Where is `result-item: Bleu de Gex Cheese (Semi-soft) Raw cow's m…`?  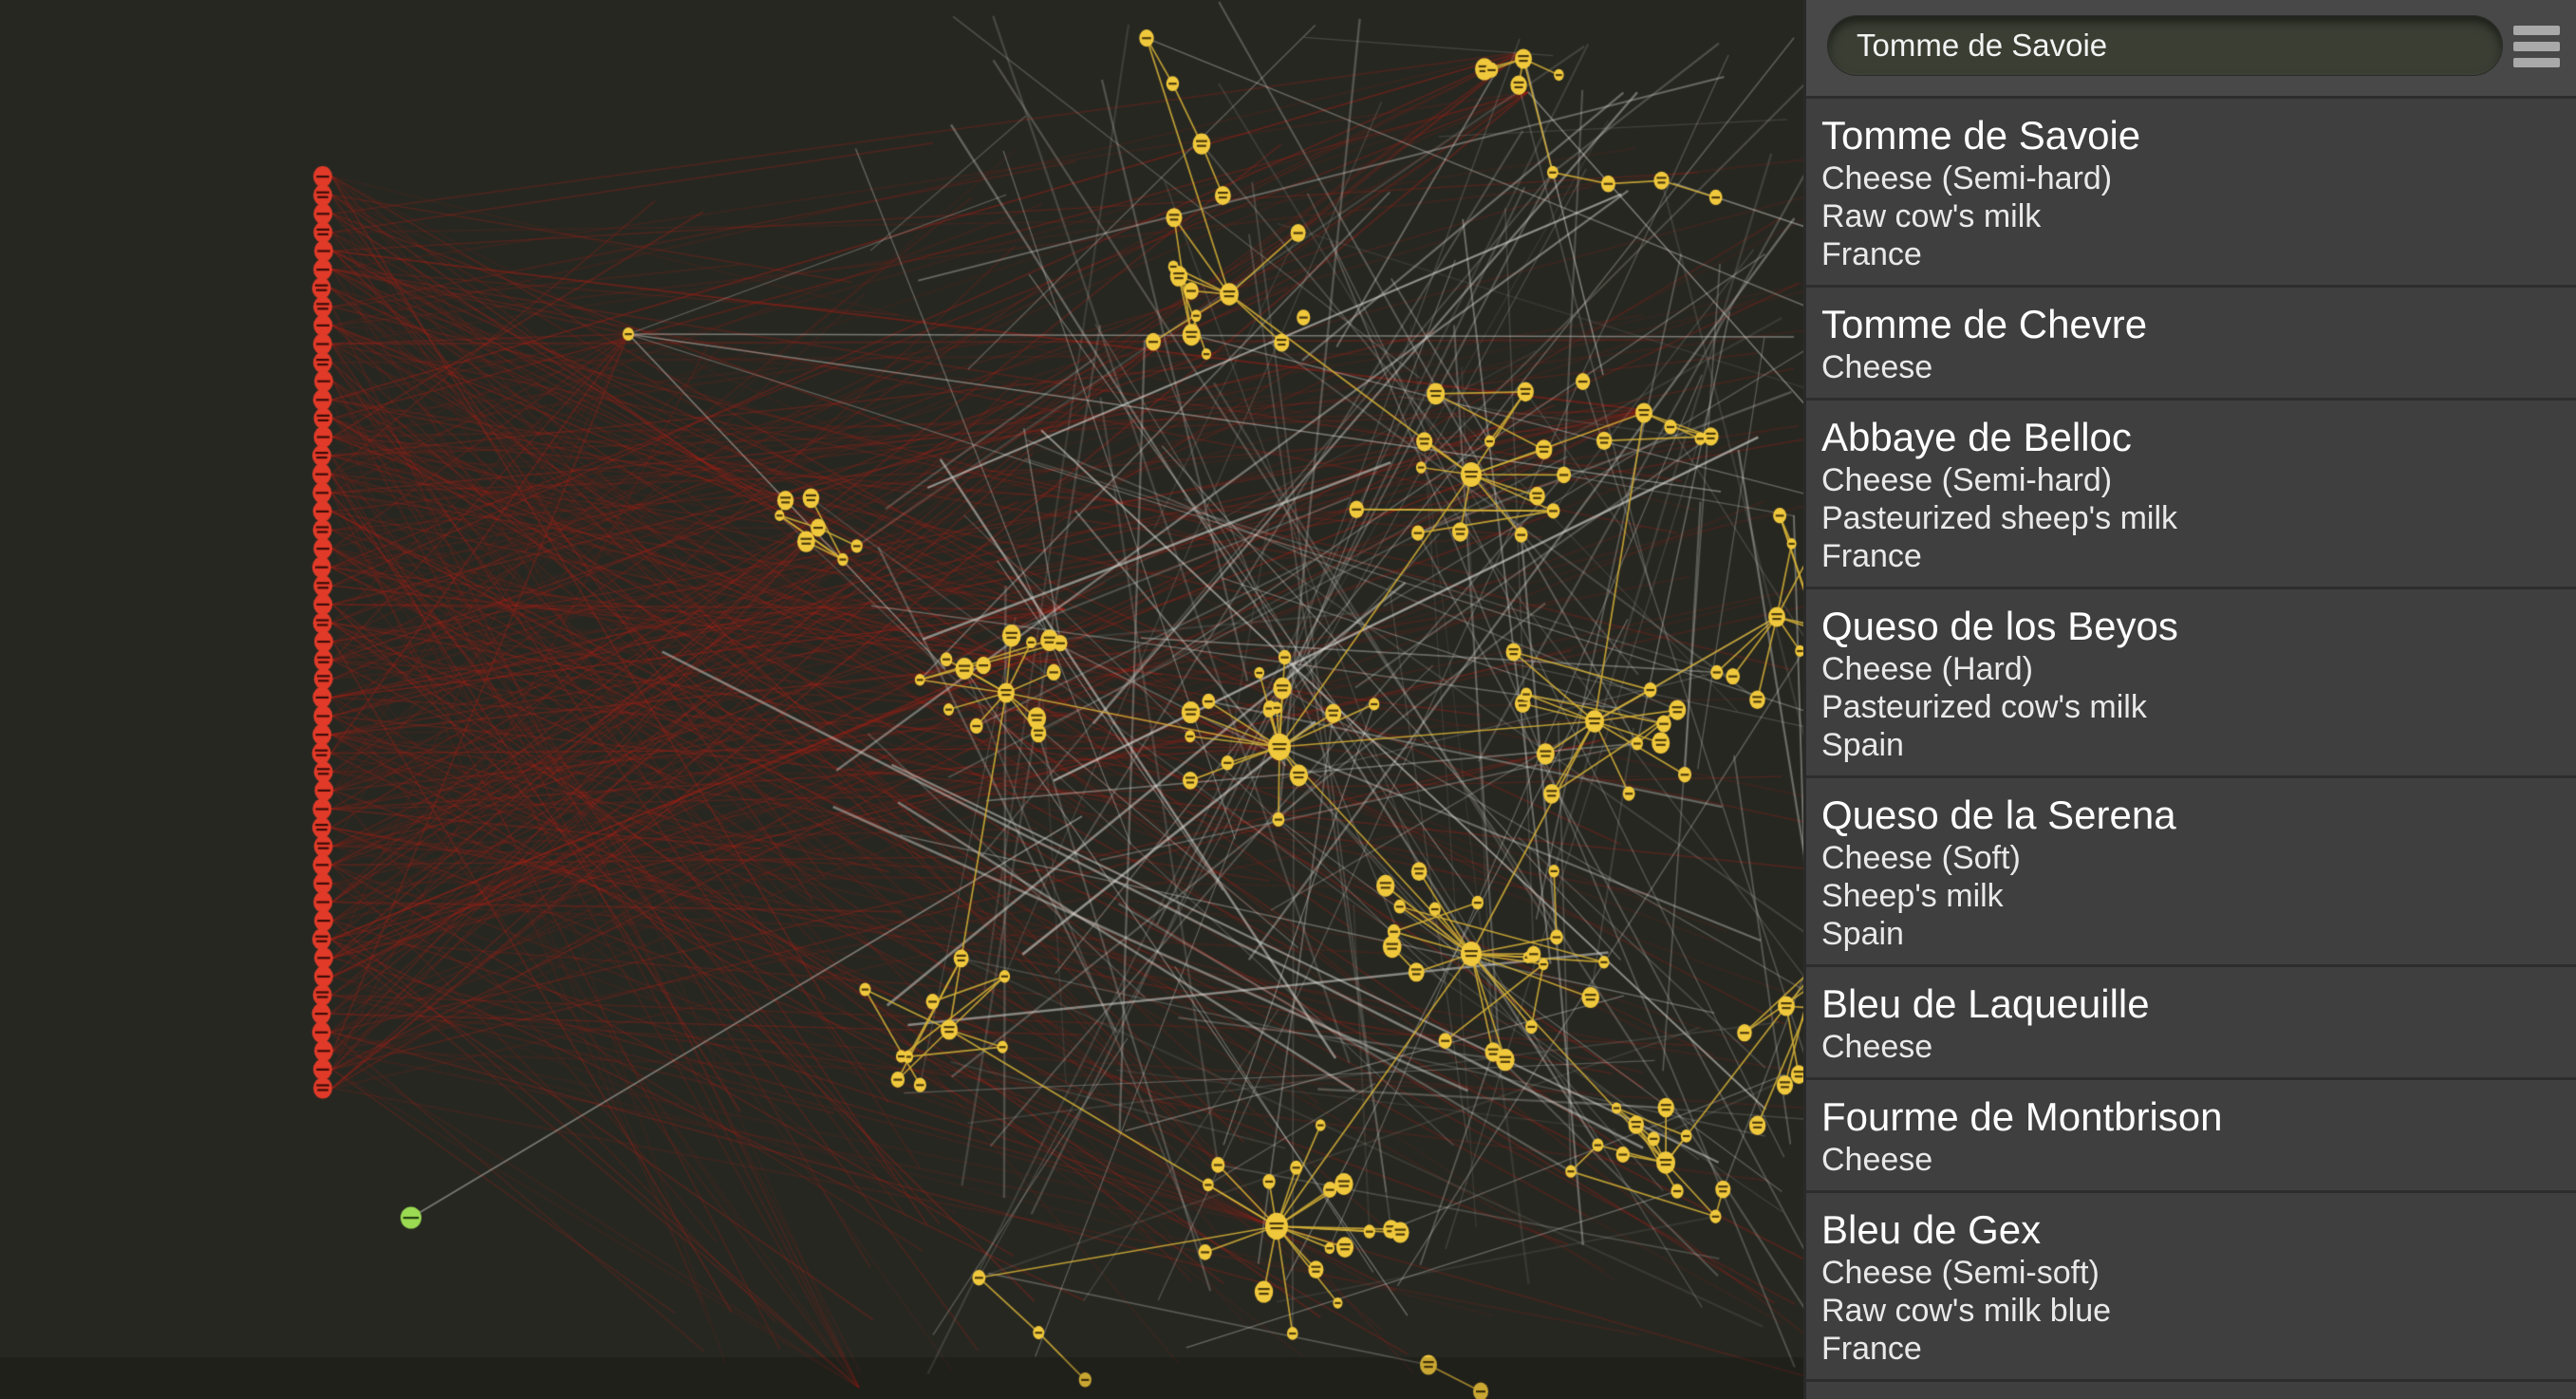 result-item: Bleu de Gex Cheese (Semi-soft) Raw cow's m… is located at coordinates (2191, 1287).